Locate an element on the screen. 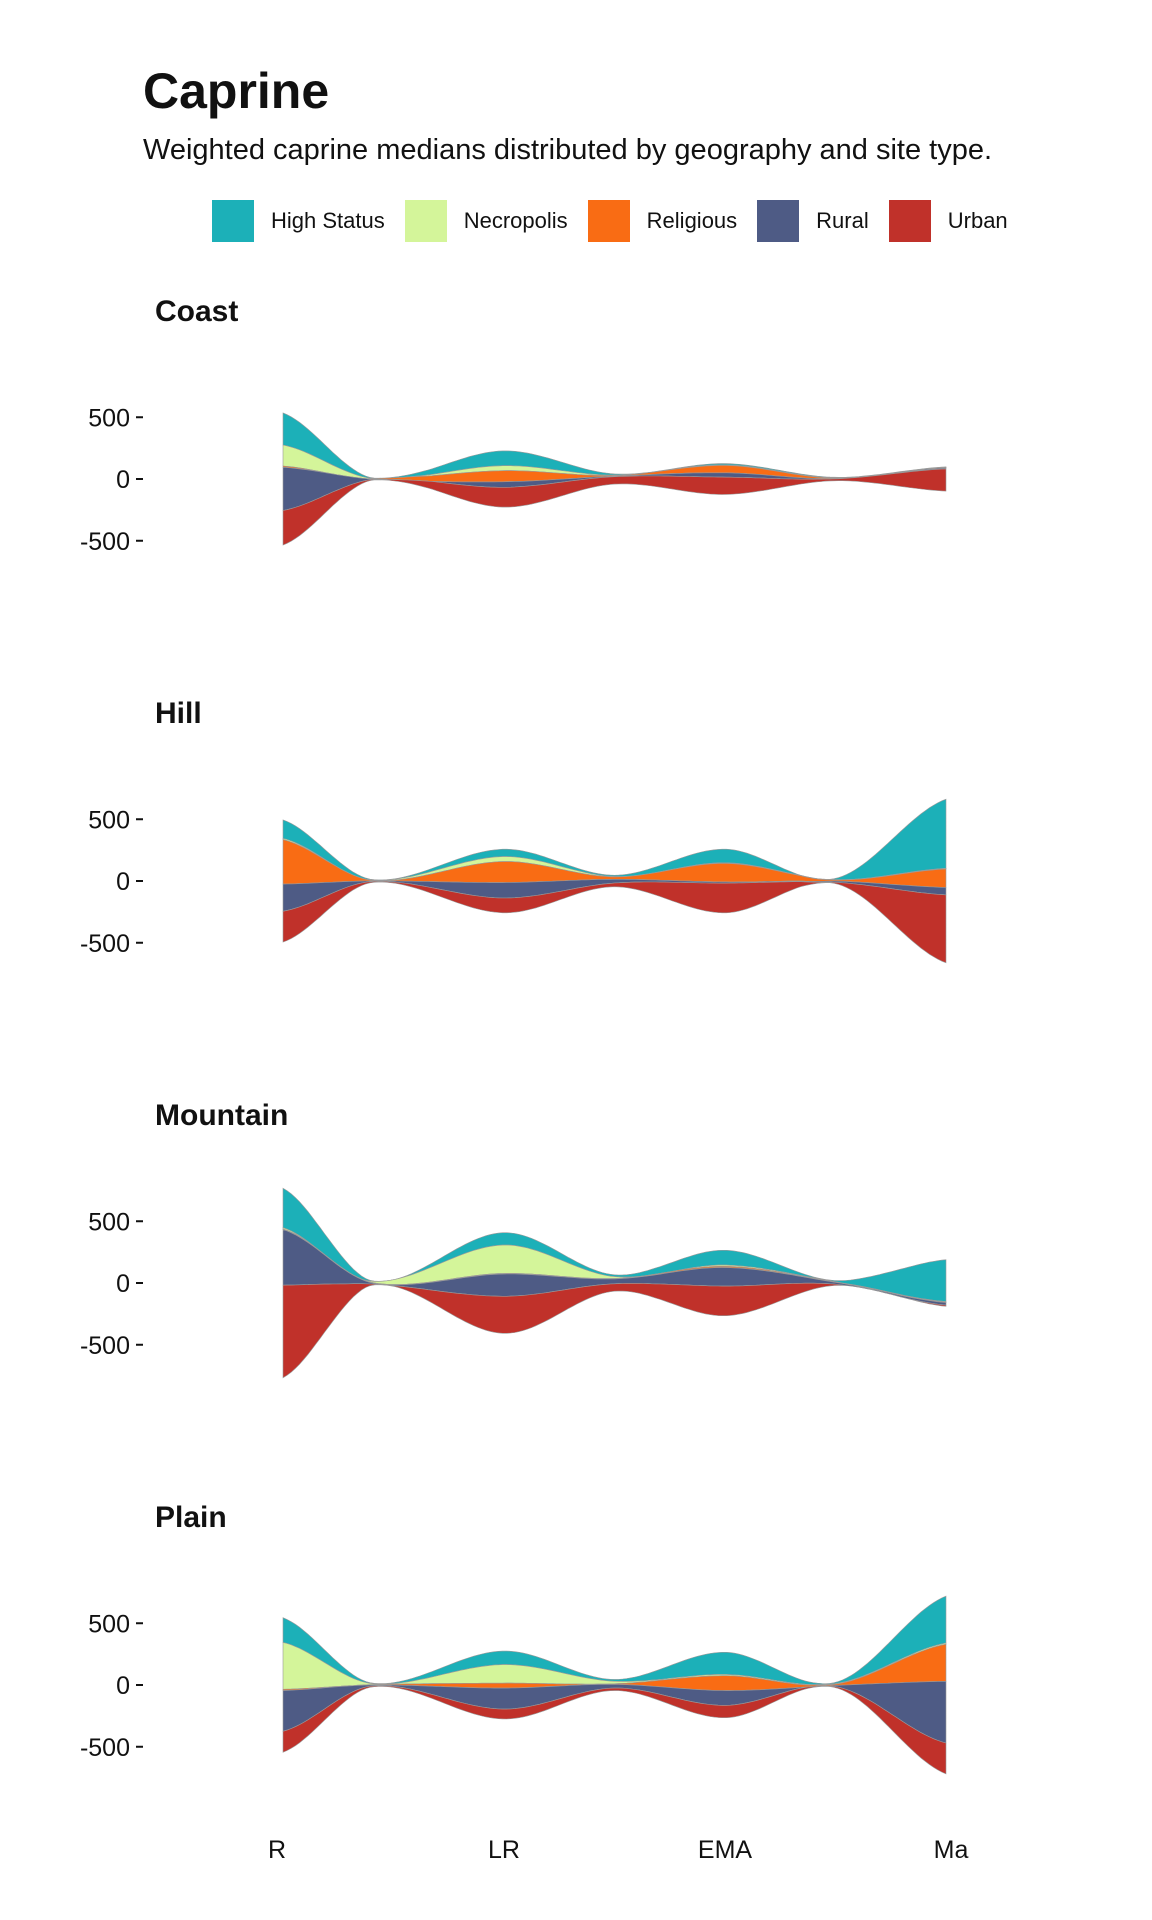 This screenshot has height=1920, width=1152. legend-item-urban: Urban is located at coordinates (950, 221).